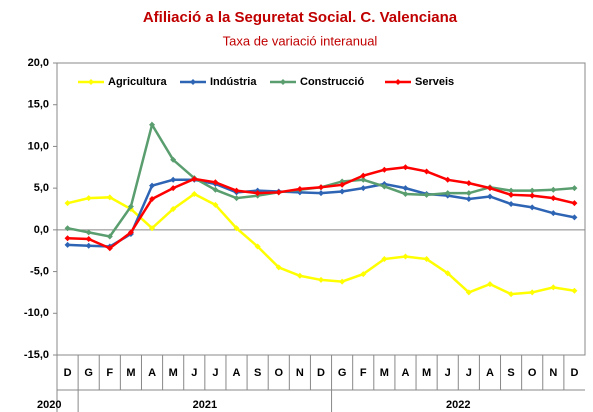  What do you see at coordinates (332, 82) in the screenshot?
I see `legend-label: Construcció` at bounding box center [332, 82].